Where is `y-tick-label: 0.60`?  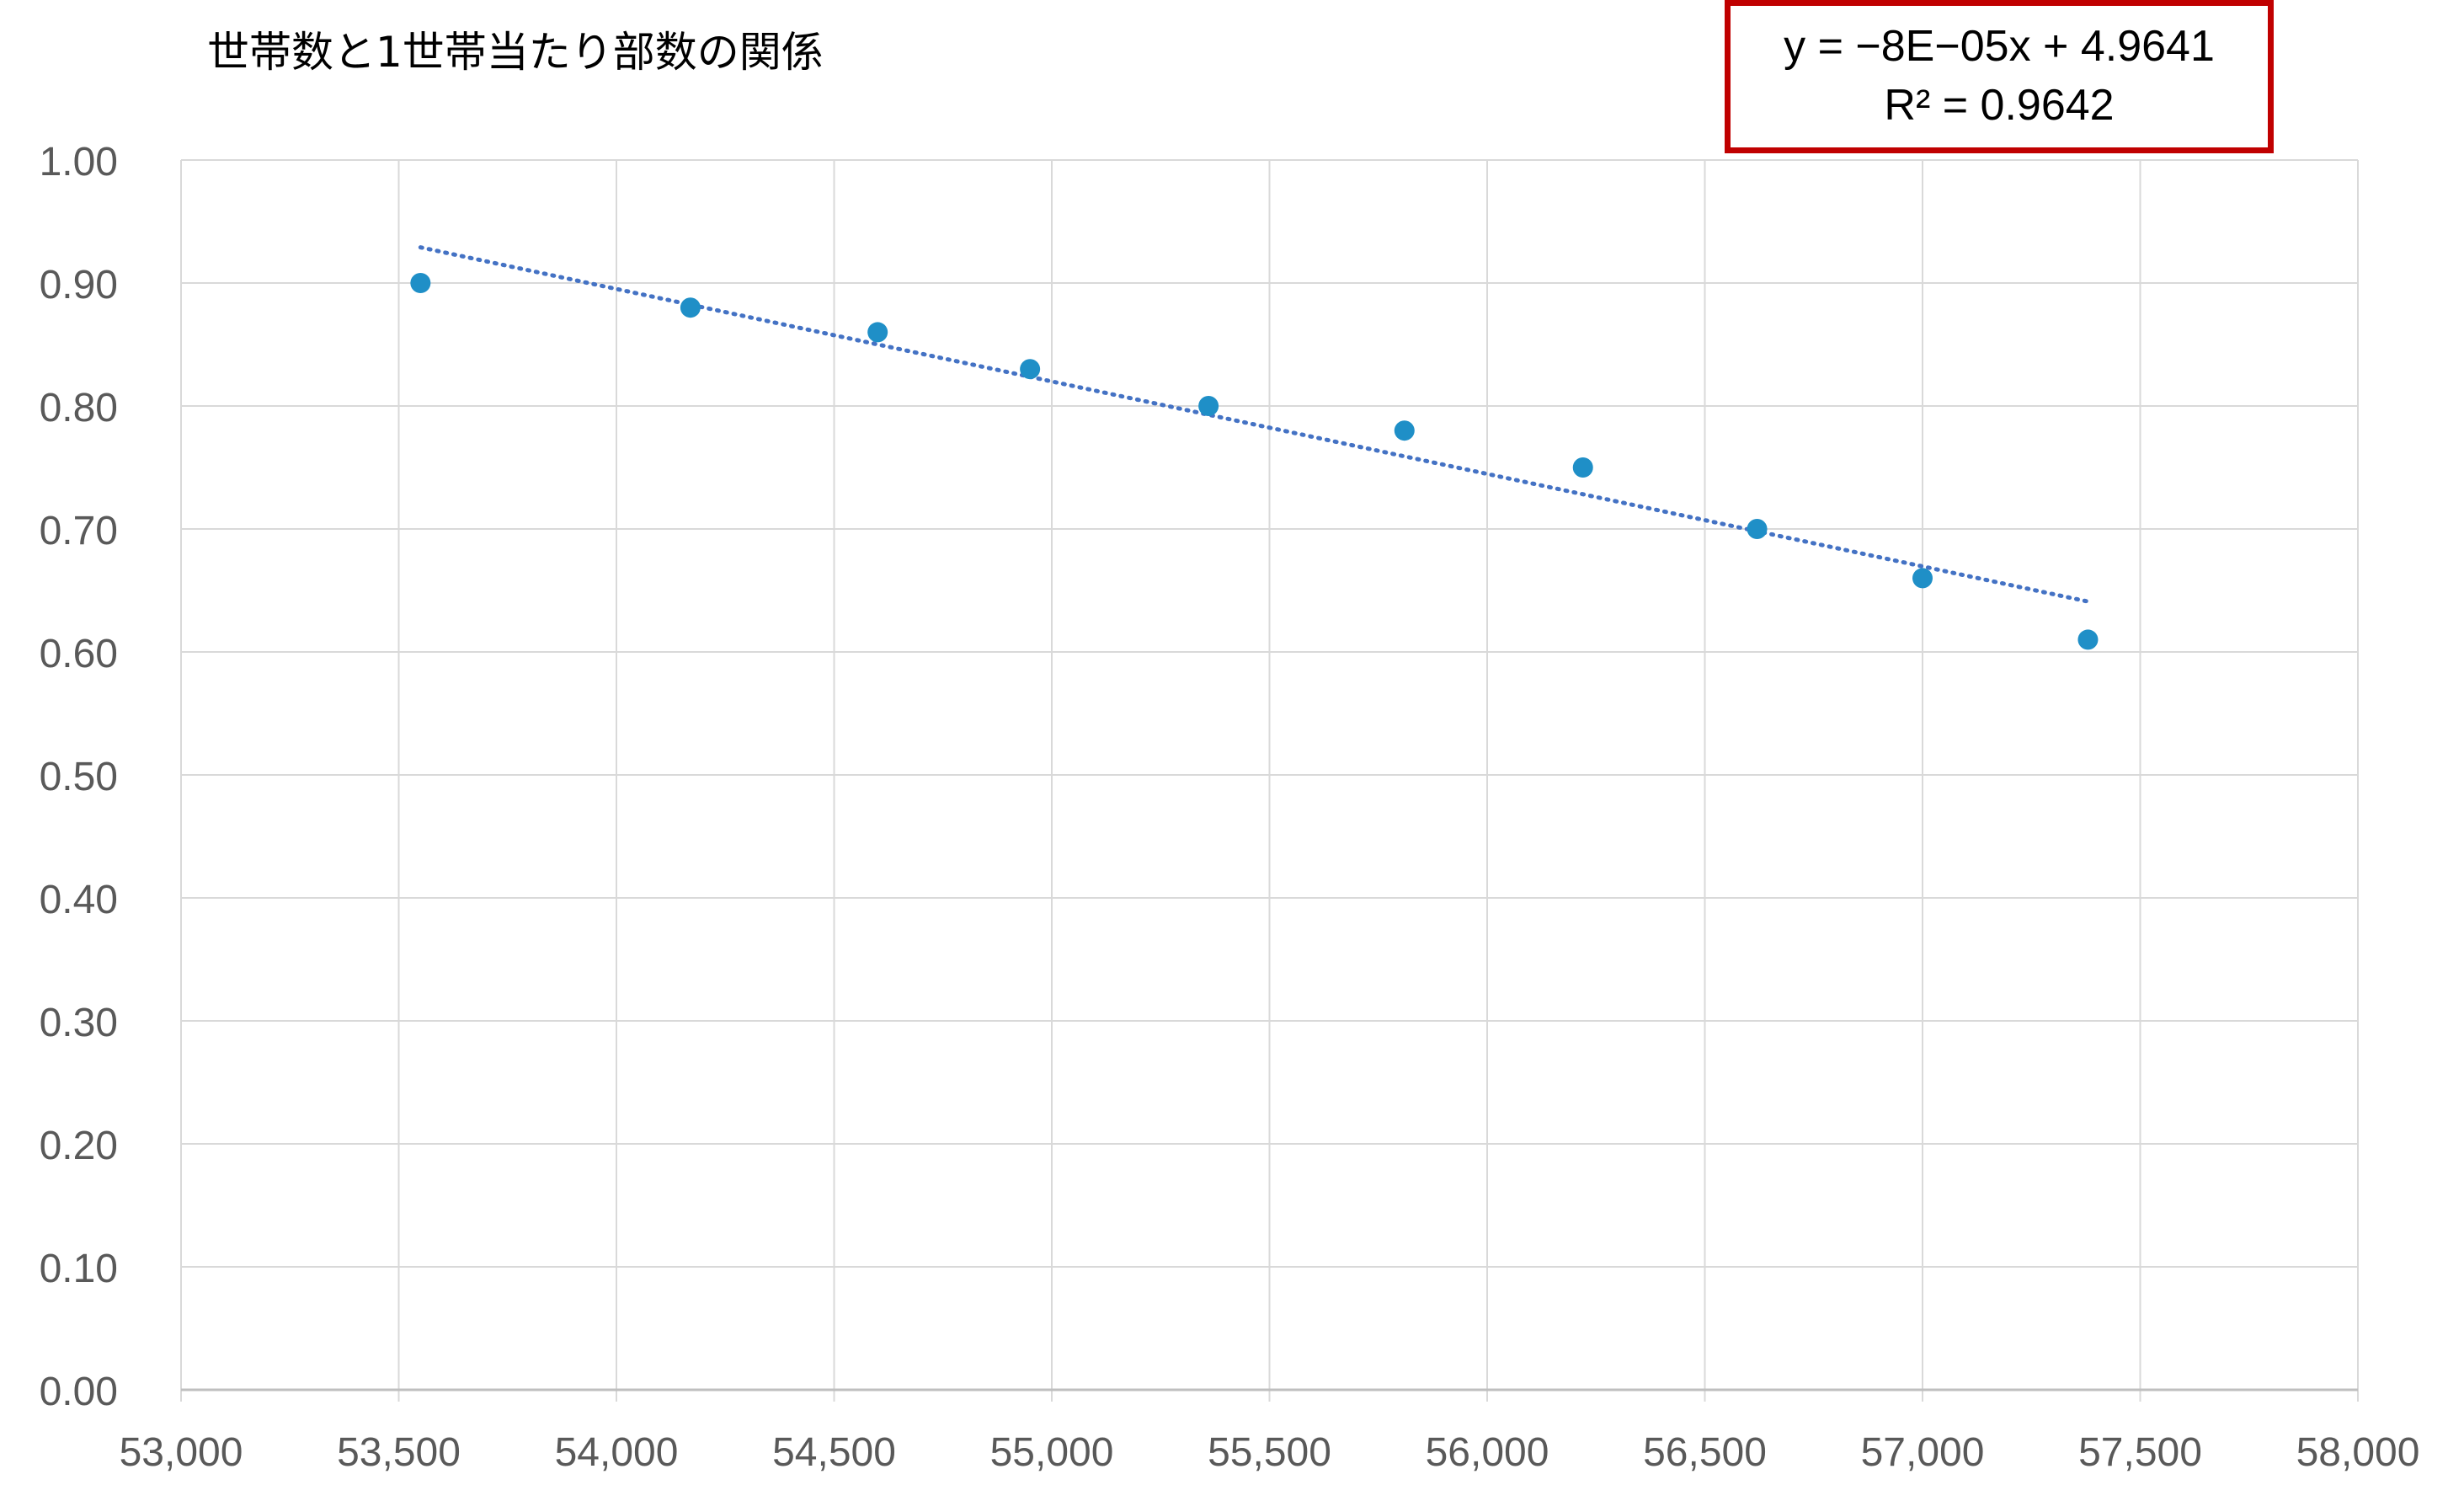 y-tick-label: 0.60 is located at coordinates (79, 654).